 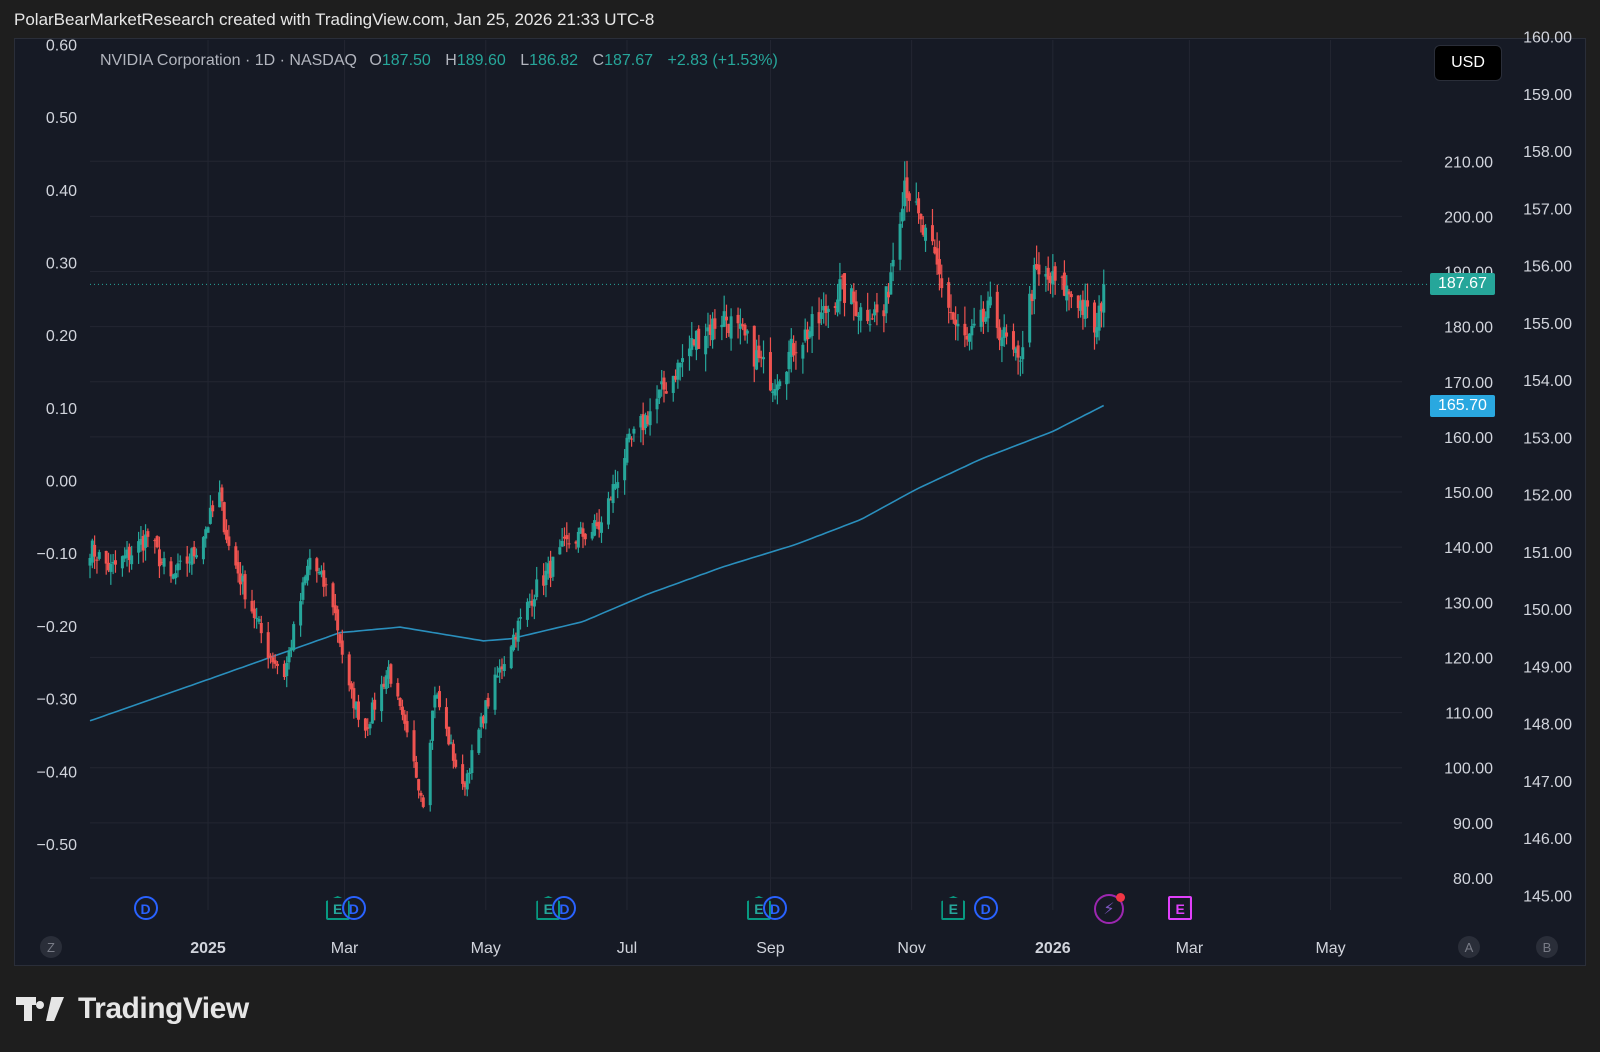 I want to click on right-axis-tick-label: 160.00, so click(x=1547, y=38).